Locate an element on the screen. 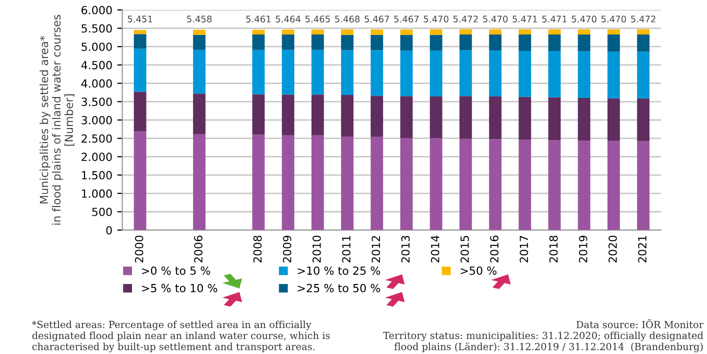  y-tick-label: 1.000 is located at coordinates (97, 193).